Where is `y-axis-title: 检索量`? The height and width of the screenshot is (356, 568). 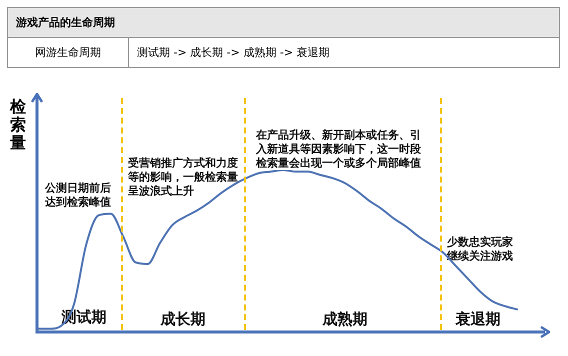 y-axis-title: 检索量 is located at coordinates (18, 124).